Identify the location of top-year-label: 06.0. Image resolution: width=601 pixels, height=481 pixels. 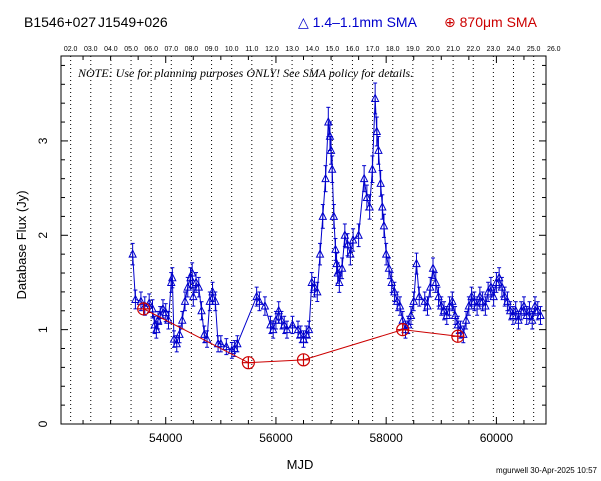
(151, 49).